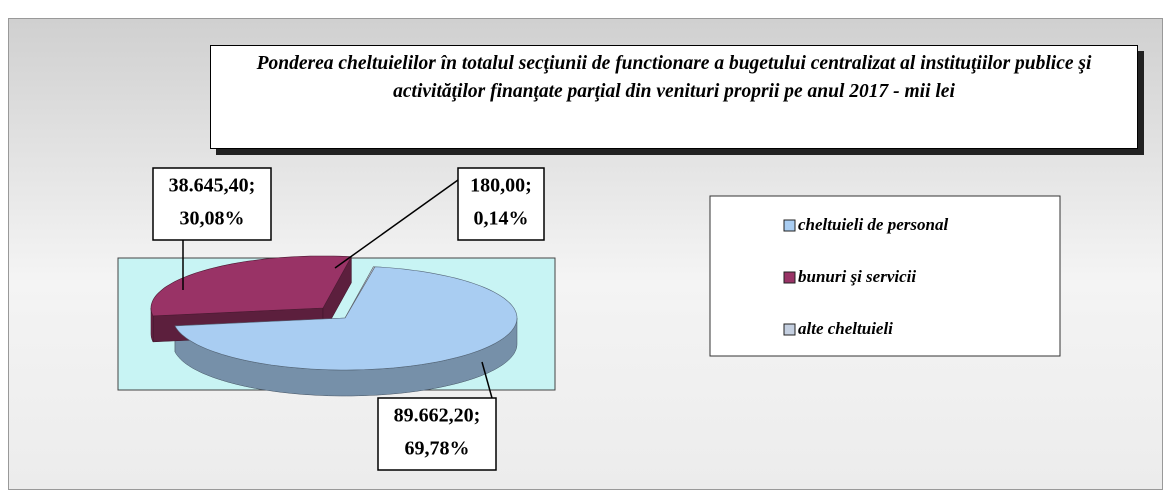 The width and height of the screenshot is (1173, 496). What do you see at coordinates (212, 219) in the screenshot?
I see `data-label: 30,08%` at bounding box center [212, 219].